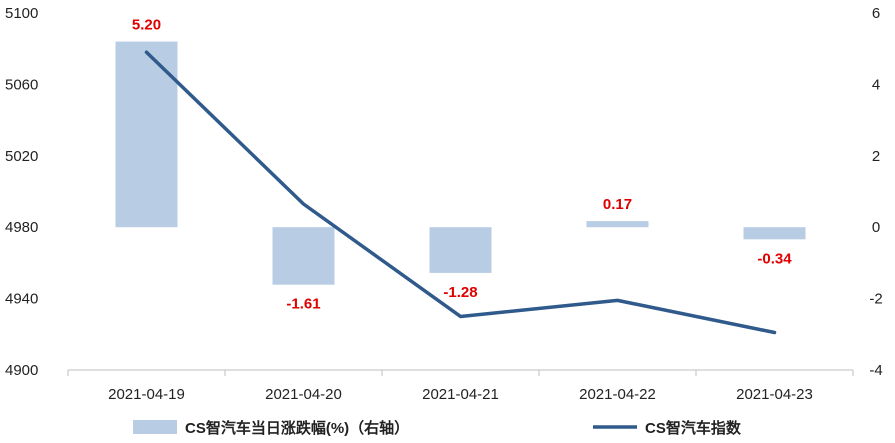 The width and height of the screenshot is (895, 443). I want to click on bar-data-label: -0.34, so click(774, 258).